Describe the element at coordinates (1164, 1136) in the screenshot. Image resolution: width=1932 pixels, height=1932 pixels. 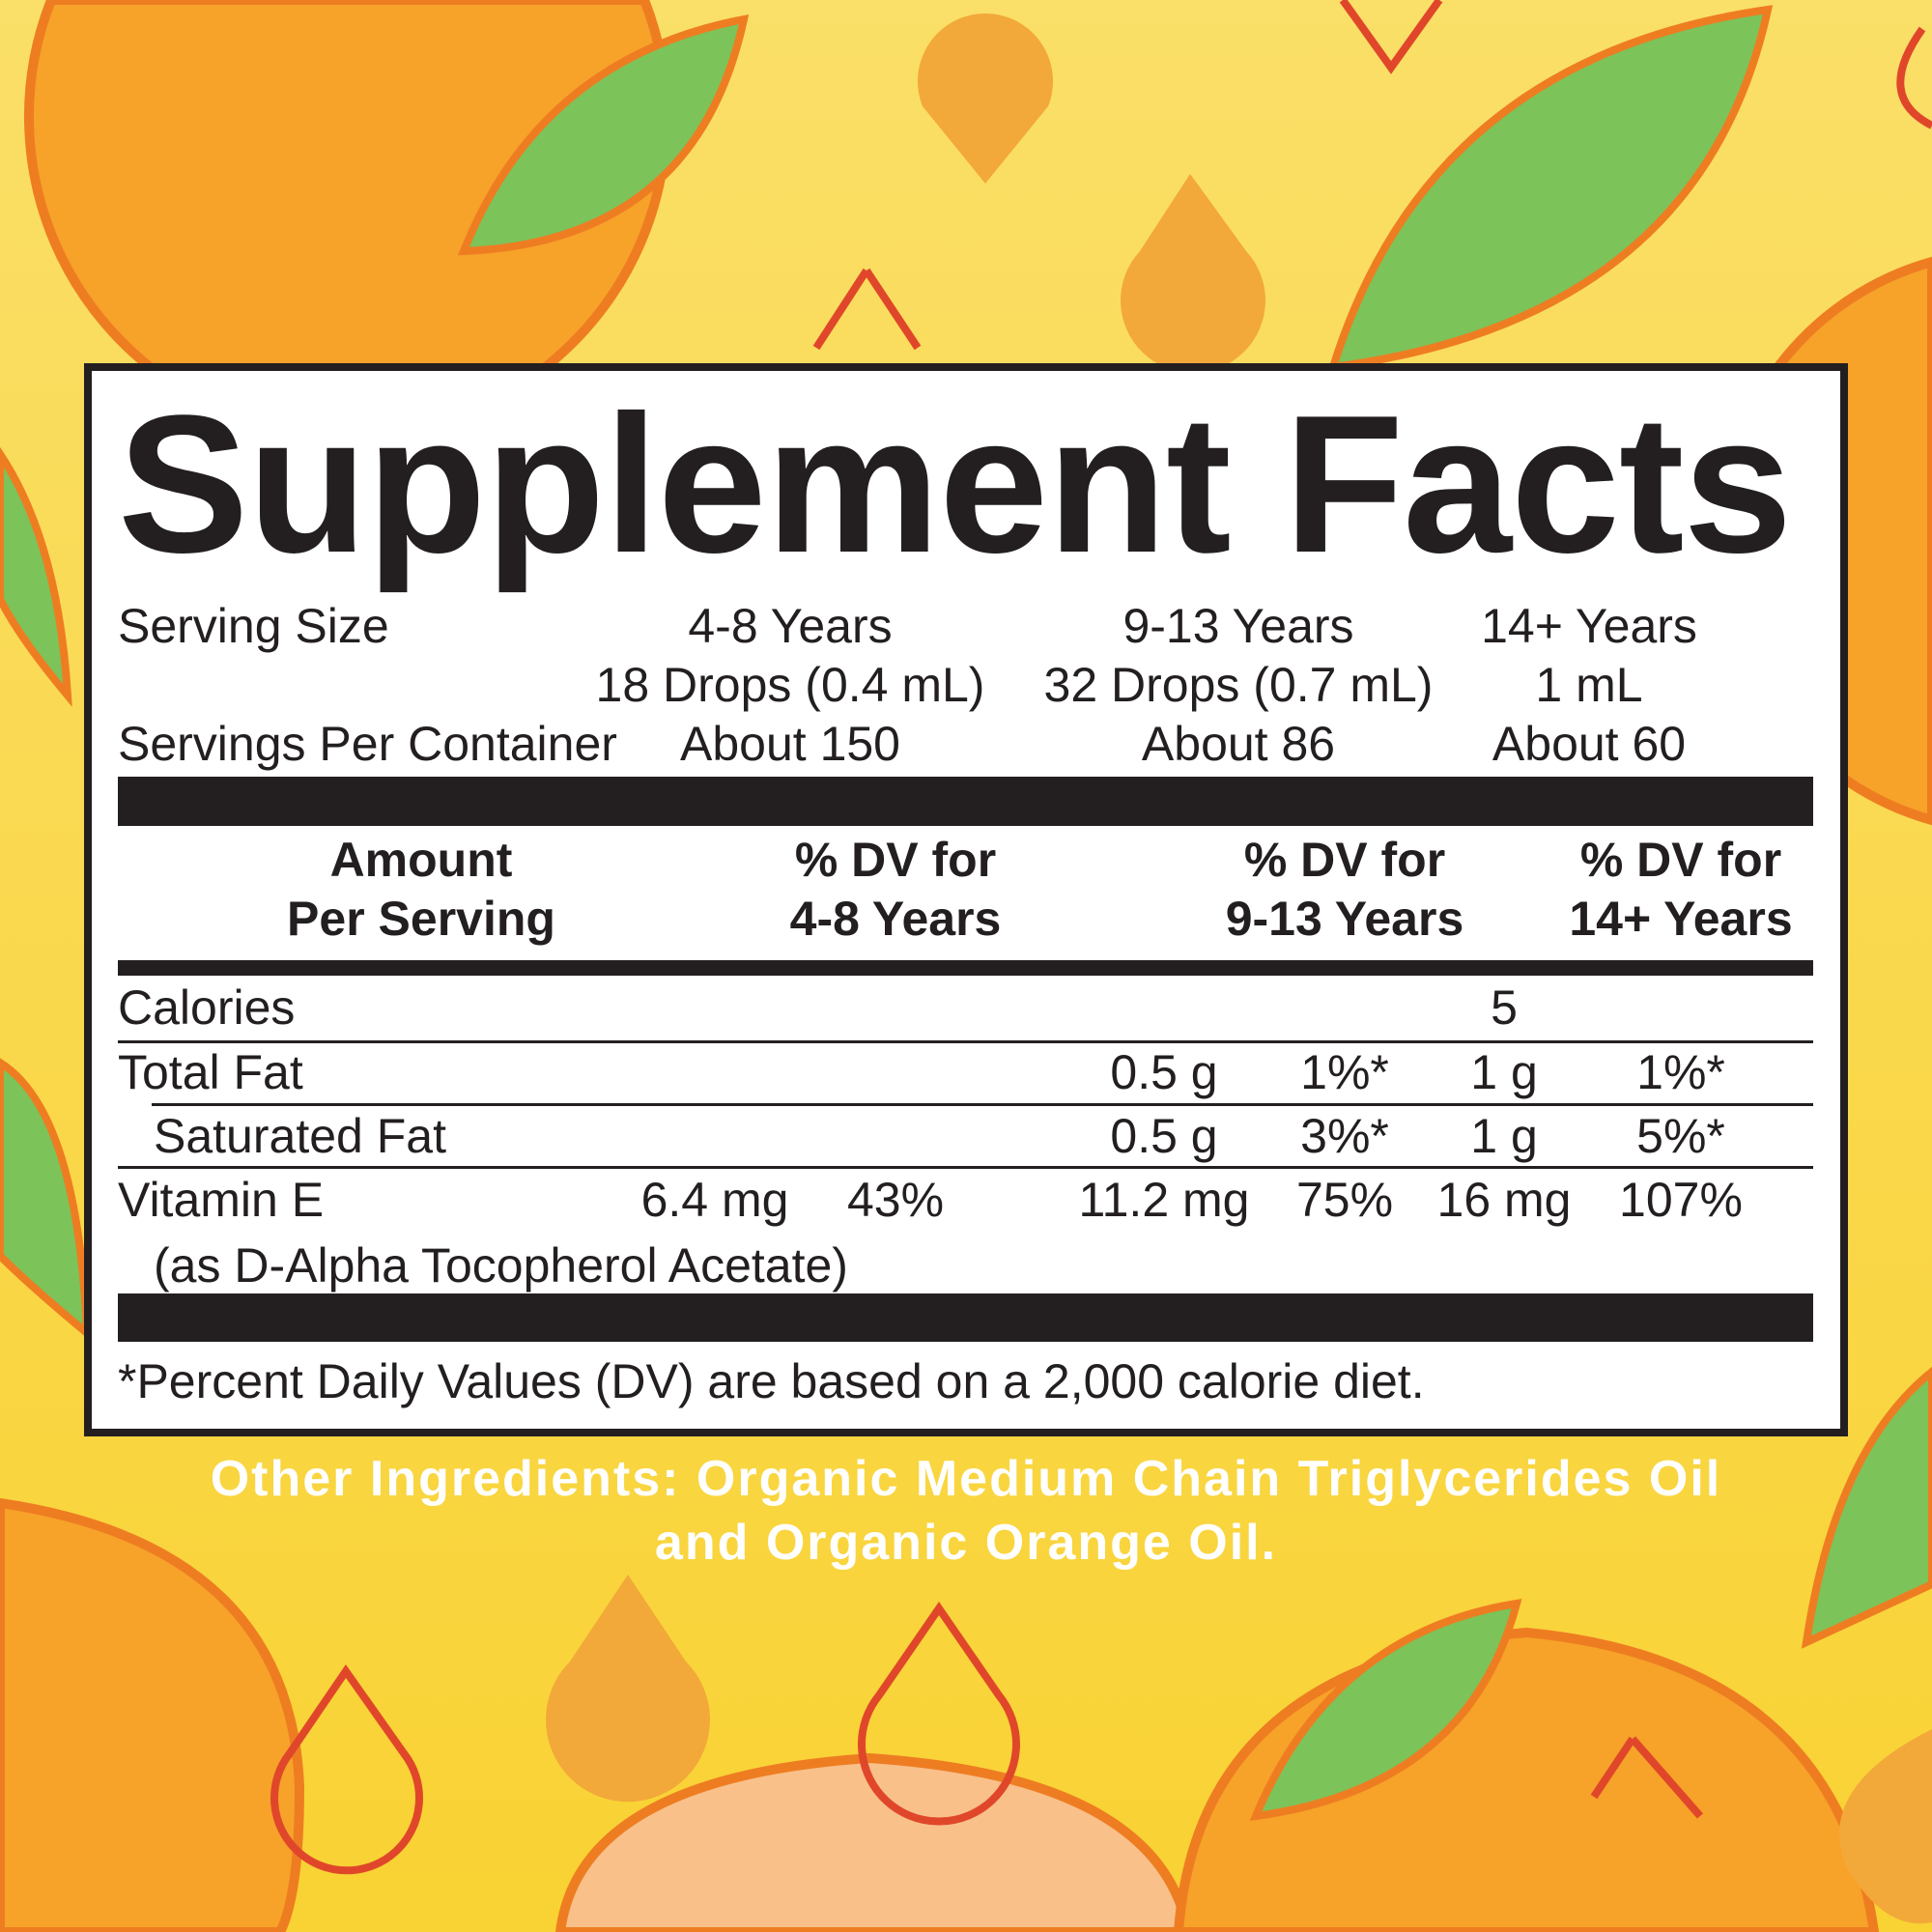
I see `saturated-fat-amount-9-13: 0.5 g` at that location.